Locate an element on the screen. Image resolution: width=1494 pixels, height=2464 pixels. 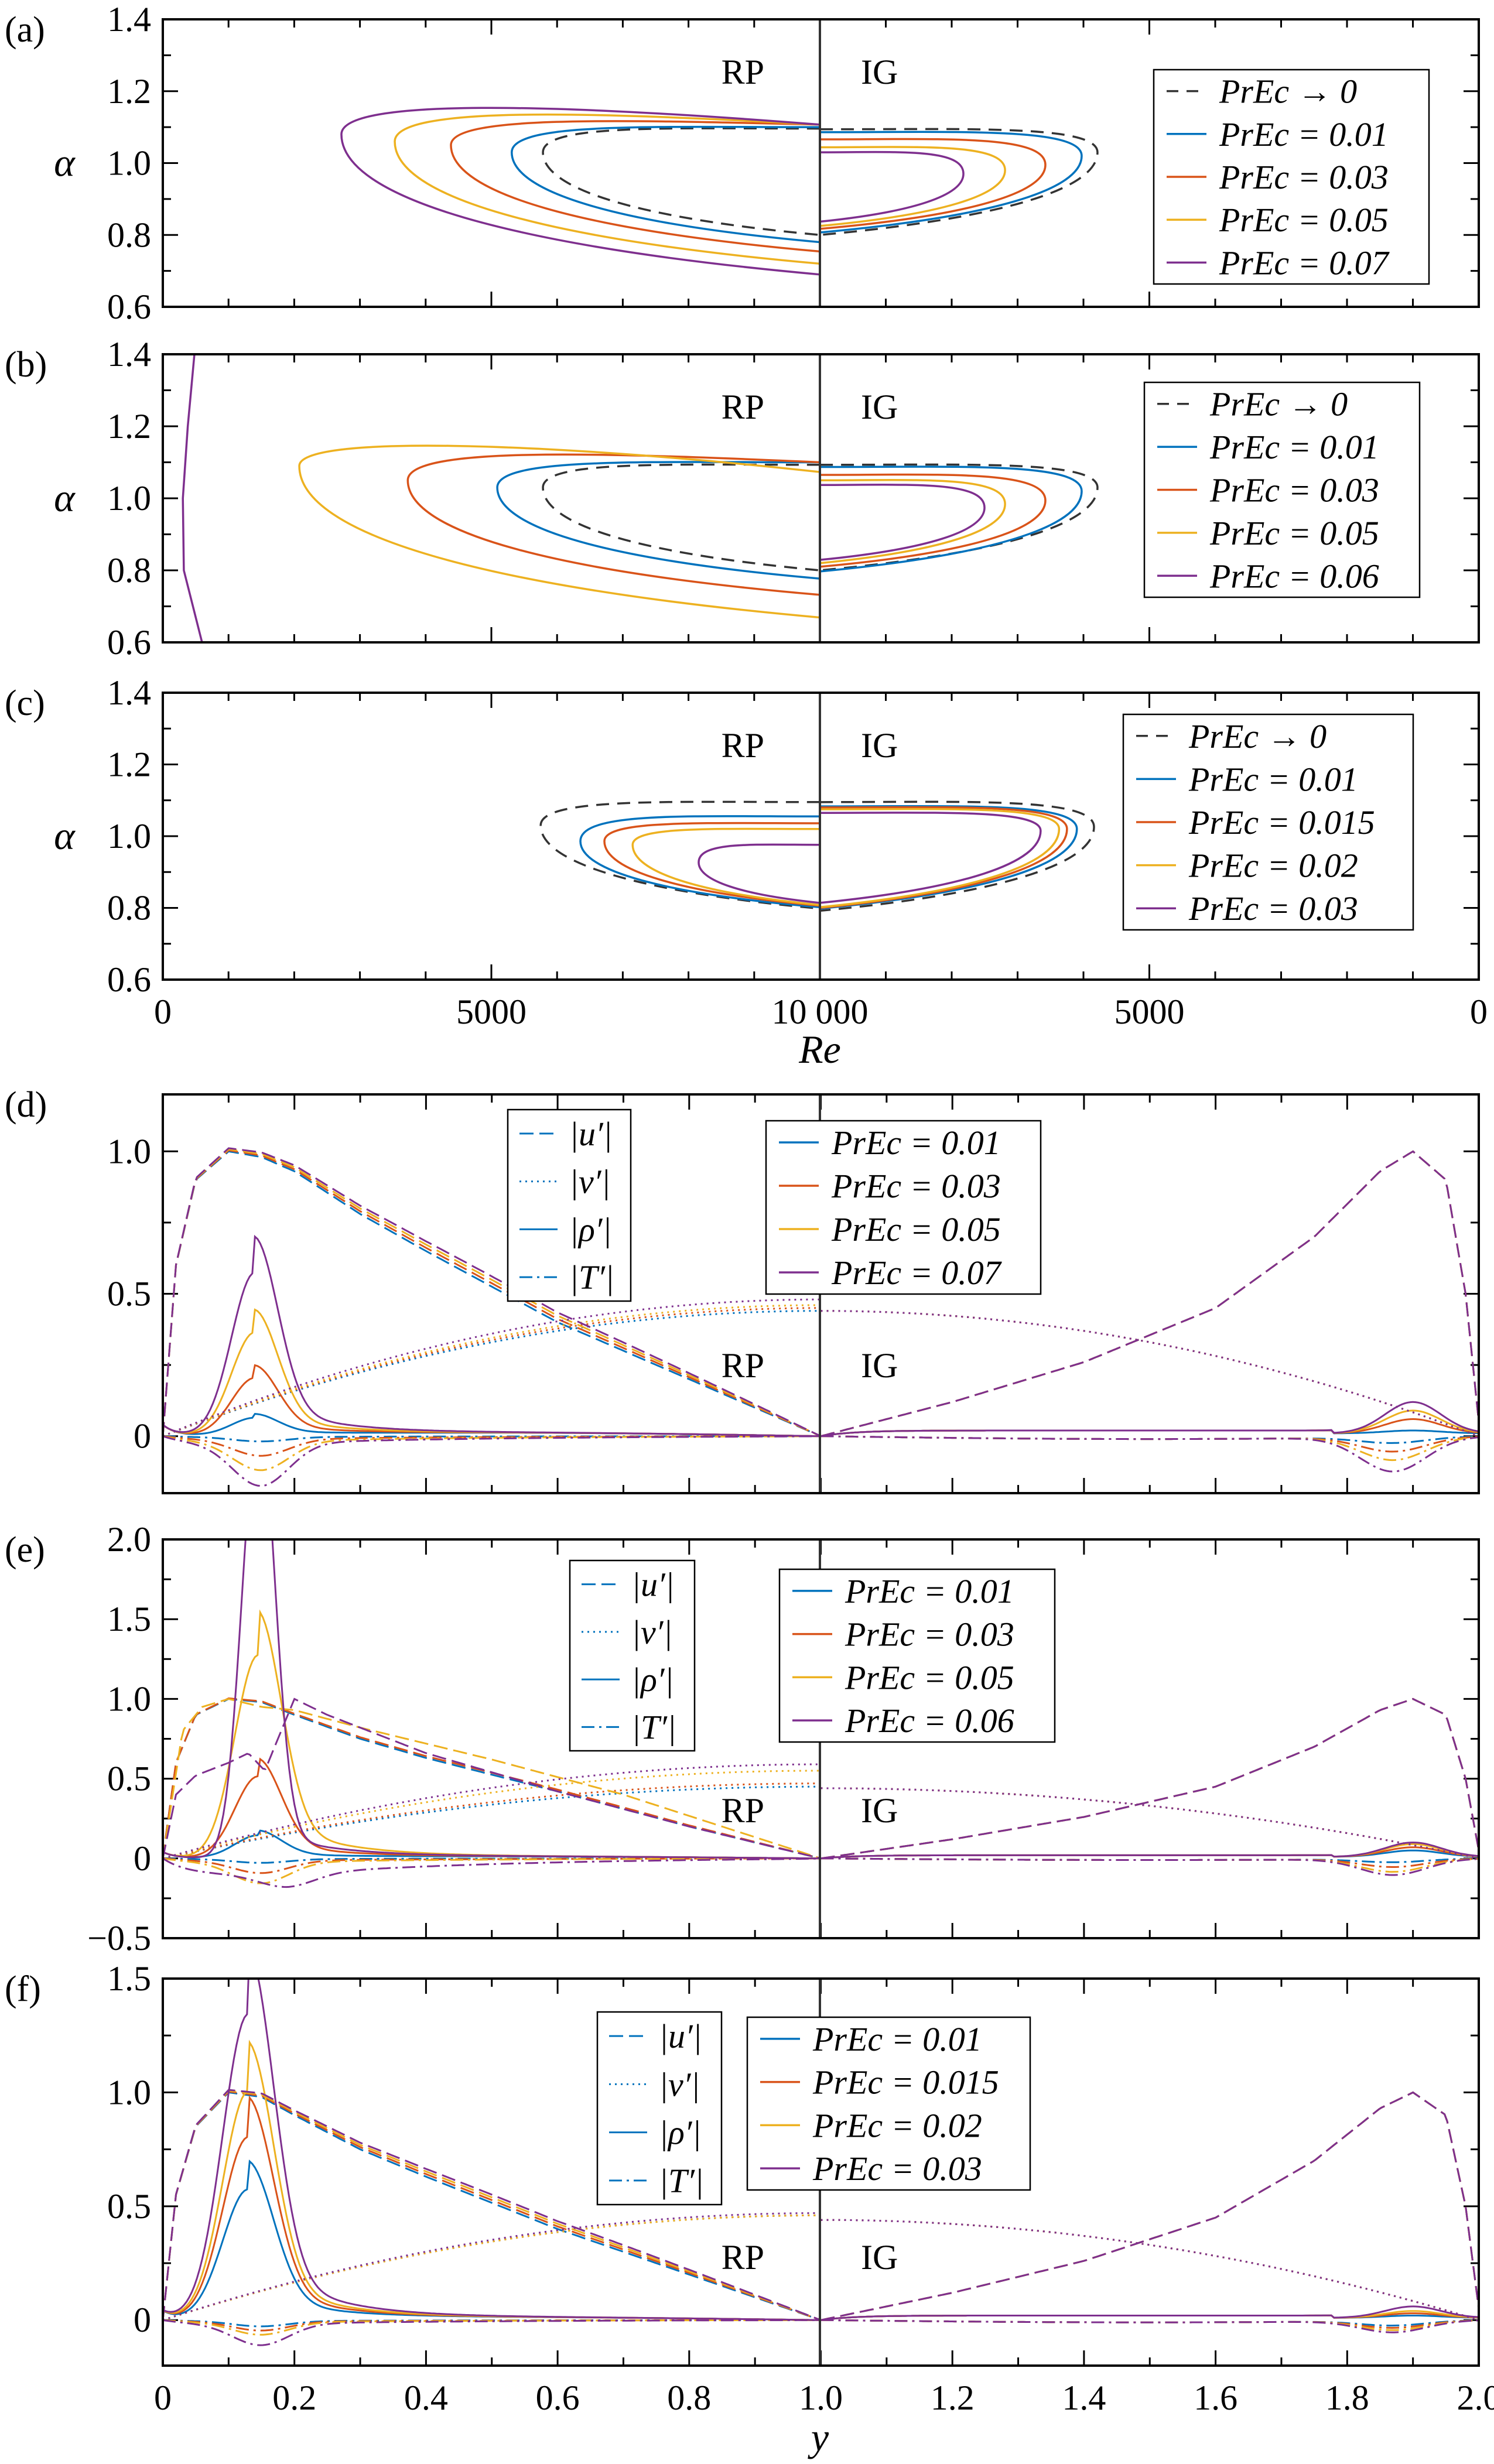
x-tick-label: 0.4 is located at coordinates (426, 2398).